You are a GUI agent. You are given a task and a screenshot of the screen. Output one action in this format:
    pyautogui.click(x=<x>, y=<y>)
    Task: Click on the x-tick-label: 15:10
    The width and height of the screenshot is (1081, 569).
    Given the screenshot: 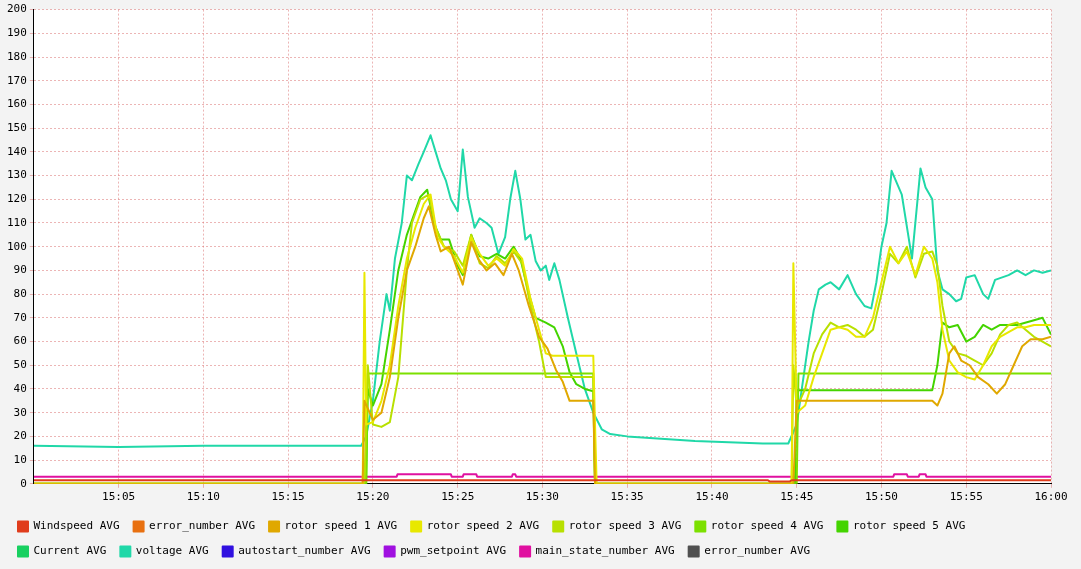 What is the action you would take?
    pyautogui.click(x=203, y=497)
    